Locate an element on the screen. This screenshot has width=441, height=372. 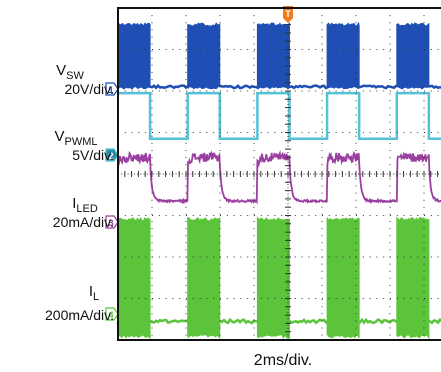
channel-4-marker-label: 4 is located at coordinates (110, 315).